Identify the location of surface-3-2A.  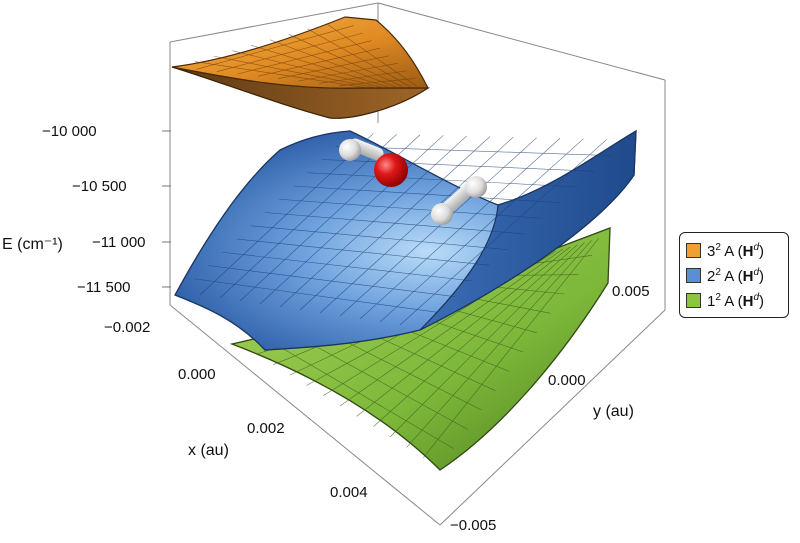
(300, 67).